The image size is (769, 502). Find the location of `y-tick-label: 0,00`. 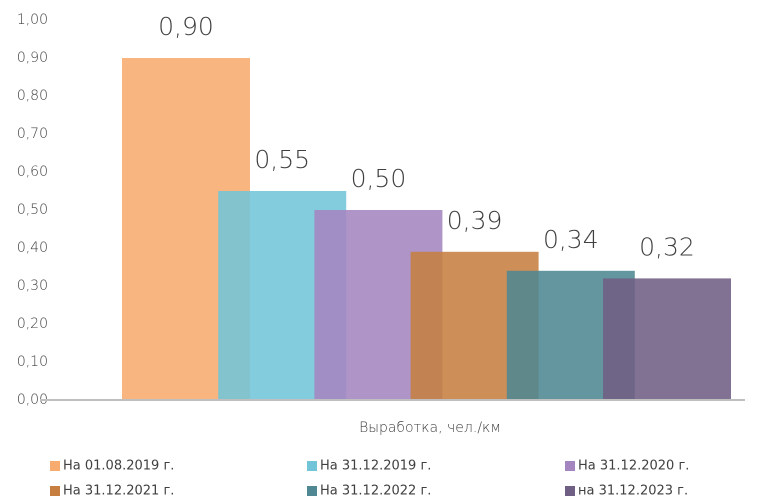

y-tick-label: 0,00 is located at coordinates (32, 400).